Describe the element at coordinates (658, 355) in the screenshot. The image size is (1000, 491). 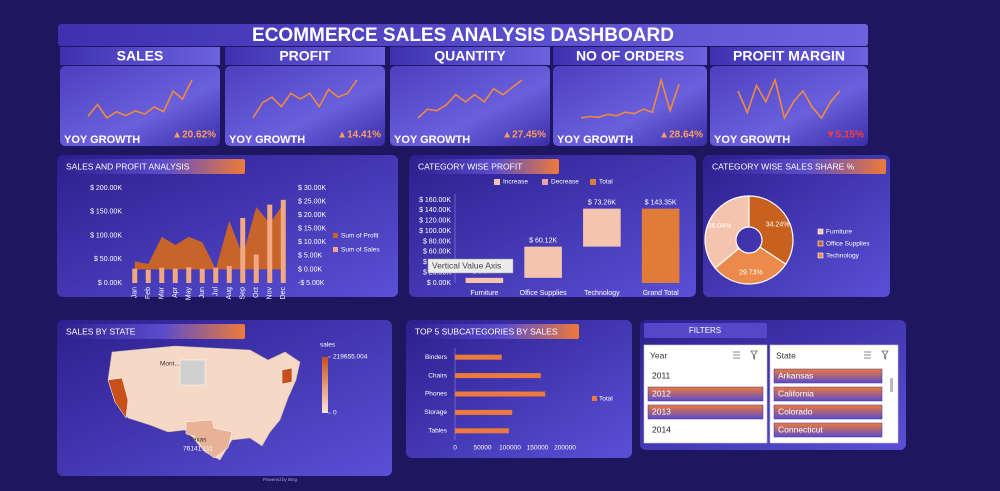
I see `slicer-name: Year` at that location.